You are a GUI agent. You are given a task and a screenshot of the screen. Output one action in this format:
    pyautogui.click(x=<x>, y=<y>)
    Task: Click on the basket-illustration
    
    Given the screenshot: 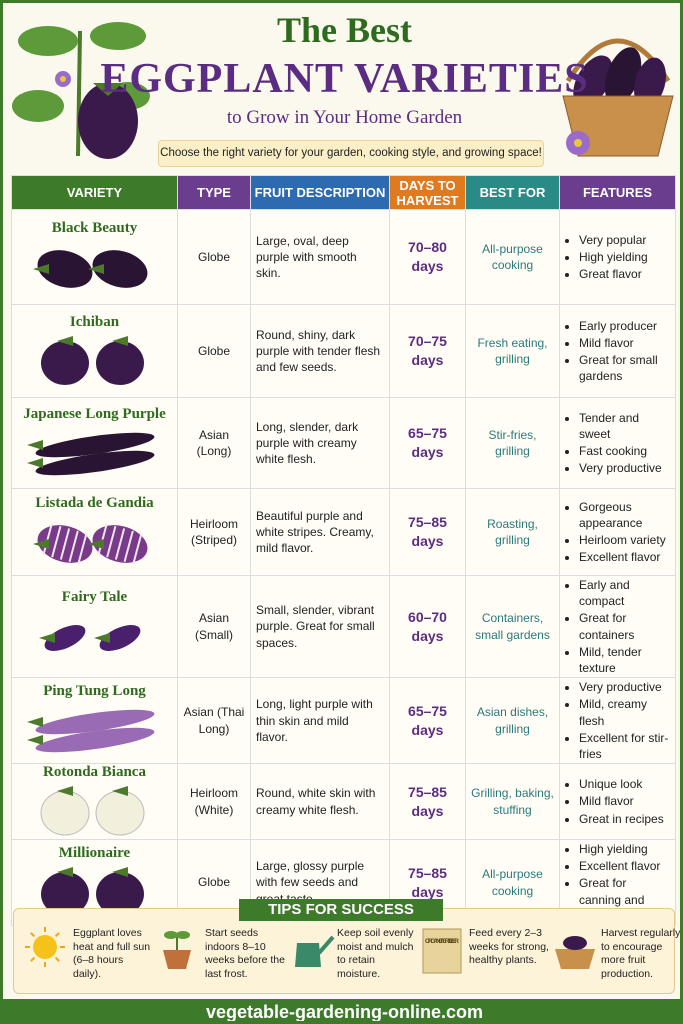 What is the action you would take?
    pyautogui.click(x=618, y=97)
    